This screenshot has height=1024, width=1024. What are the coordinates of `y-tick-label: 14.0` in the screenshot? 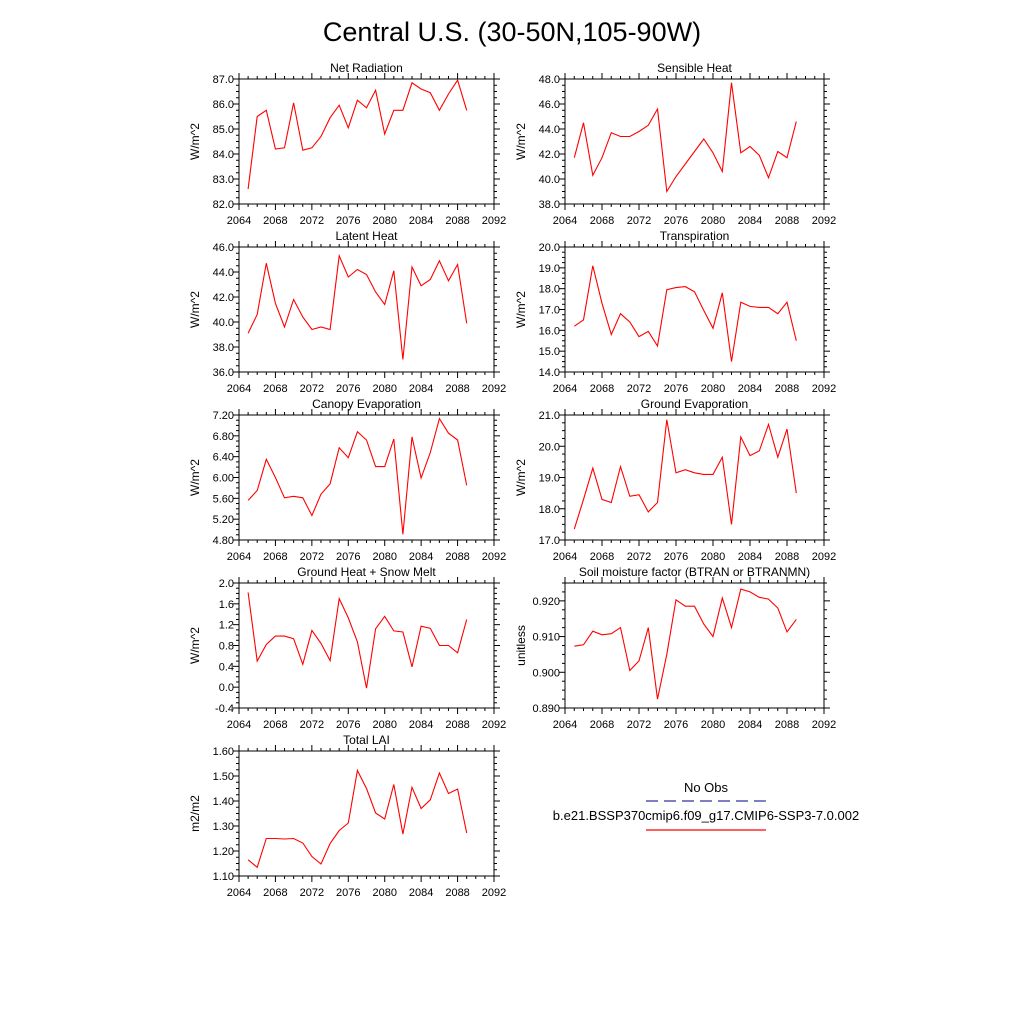 It's located at (549, 373).